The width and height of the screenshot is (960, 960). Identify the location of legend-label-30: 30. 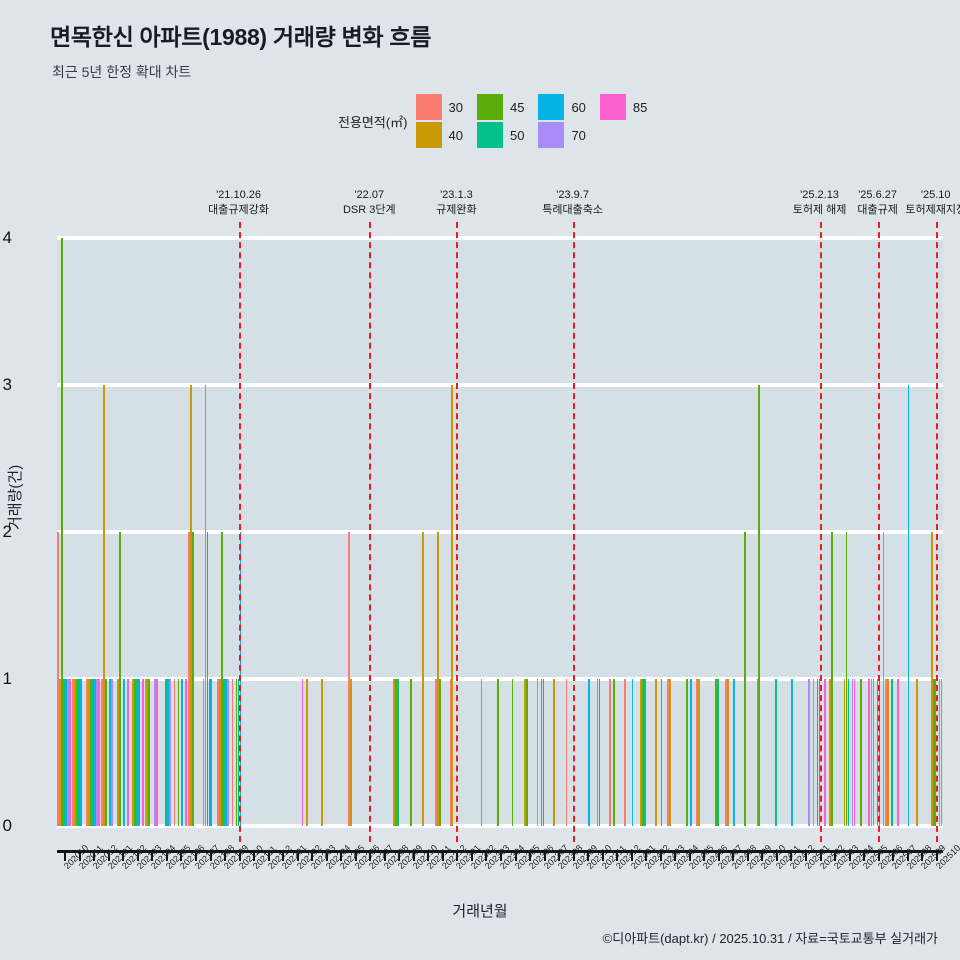
(455, 107).